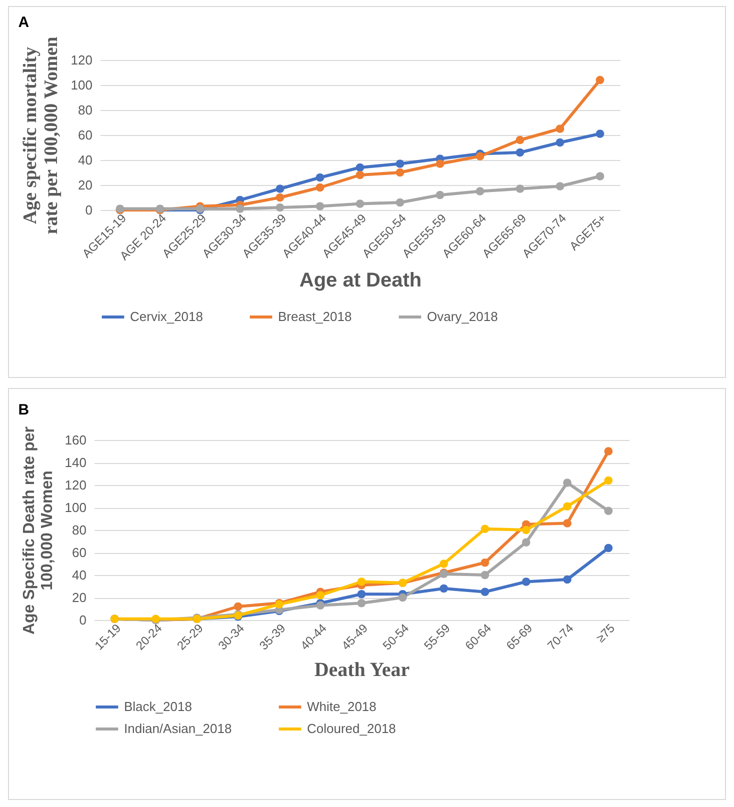  What do you see at coordinates (41, 135) in the screenshot?
I see `y-axis-title: Age specific mortality rate per 100,000 Women` at bounding box center [41, 135].